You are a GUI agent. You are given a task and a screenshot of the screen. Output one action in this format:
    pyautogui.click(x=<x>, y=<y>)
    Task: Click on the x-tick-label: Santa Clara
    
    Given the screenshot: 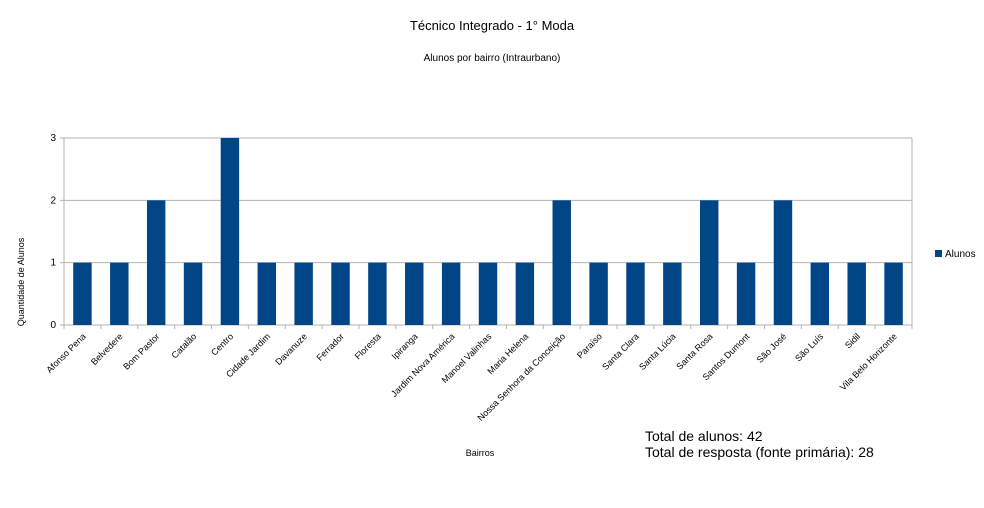 What is the action you would take?
    pyautogui.click(x=620, y=351)
    